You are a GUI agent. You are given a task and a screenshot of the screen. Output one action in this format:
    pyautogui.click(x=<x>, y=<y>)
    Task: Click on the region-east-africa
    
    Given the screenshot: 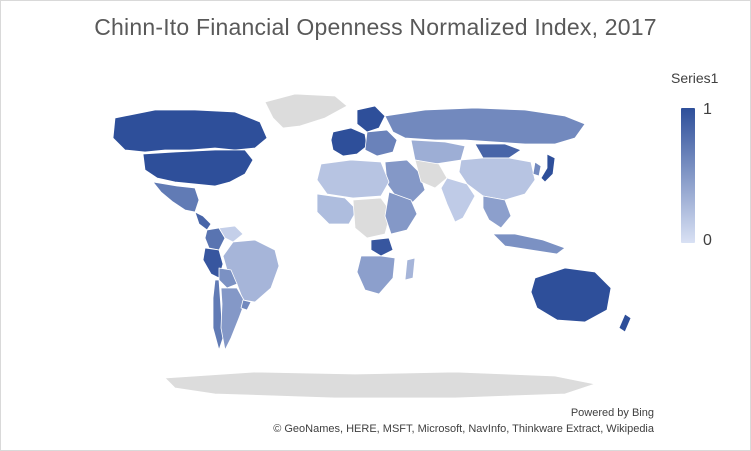 What is the action you would take?
    pyautogui.click(x=401, y=213)
    